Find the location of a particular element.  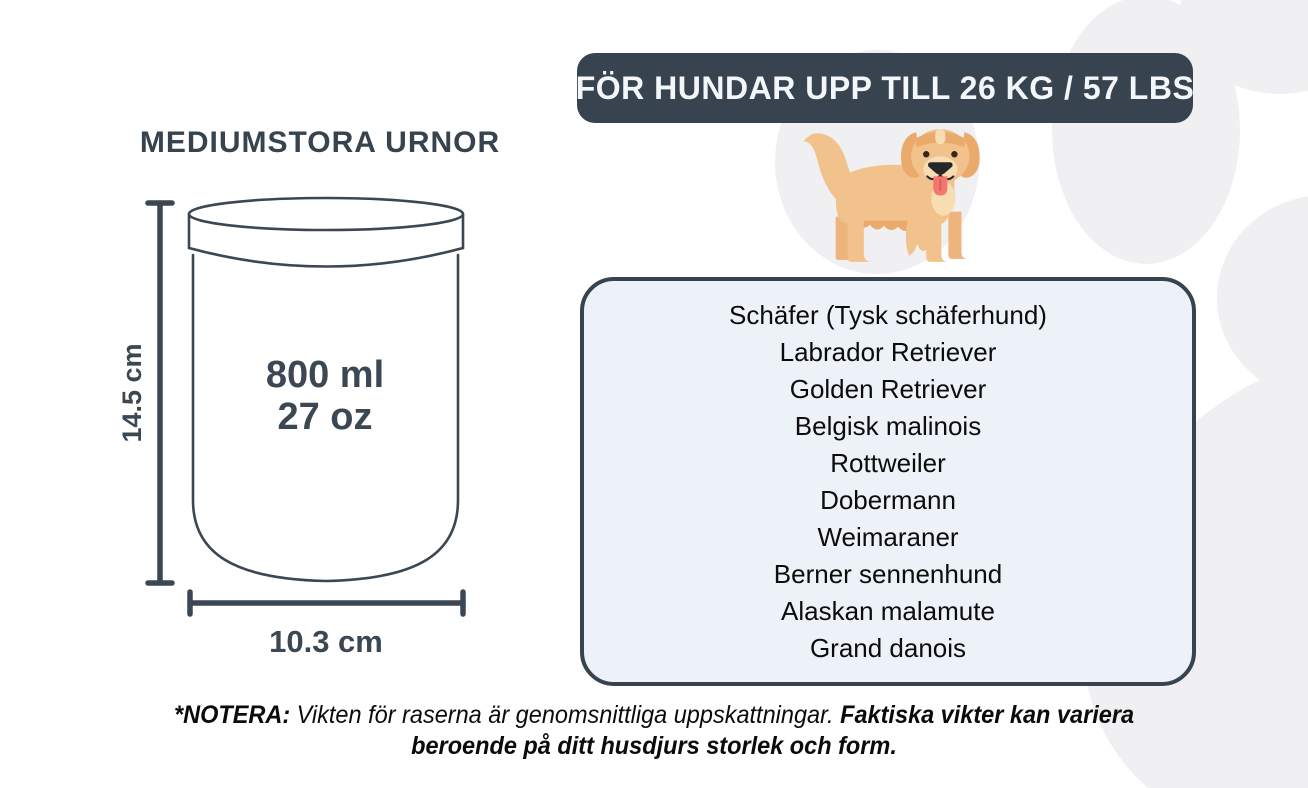

dog-body is located at coordinates (893, 194).